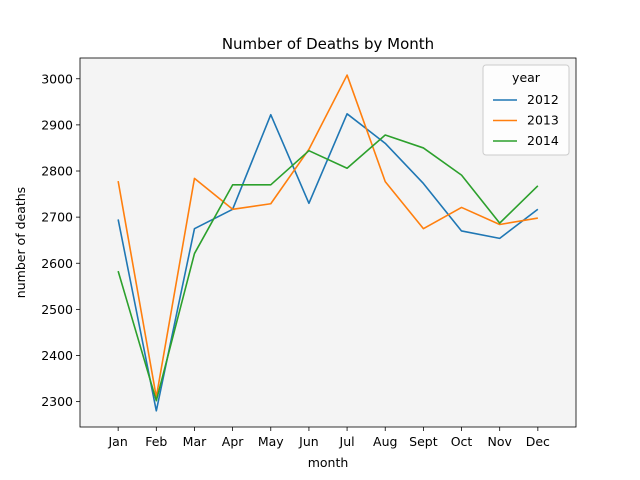 This screenshot has height=480, width=640. I want to click on x-tick-label: Mar, so click(195, 441).